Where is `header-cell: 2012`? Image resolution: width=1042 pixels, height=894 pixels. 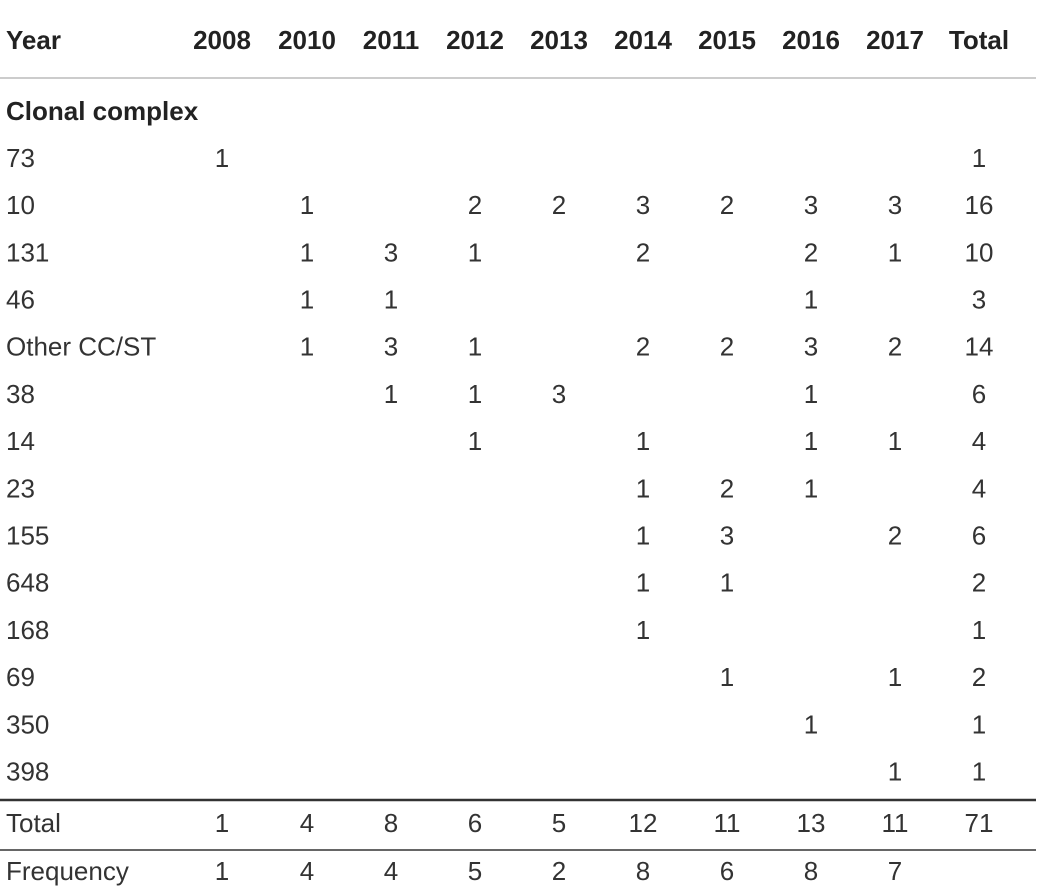
header-cell: 2012 is located at coordinates (475, 40).